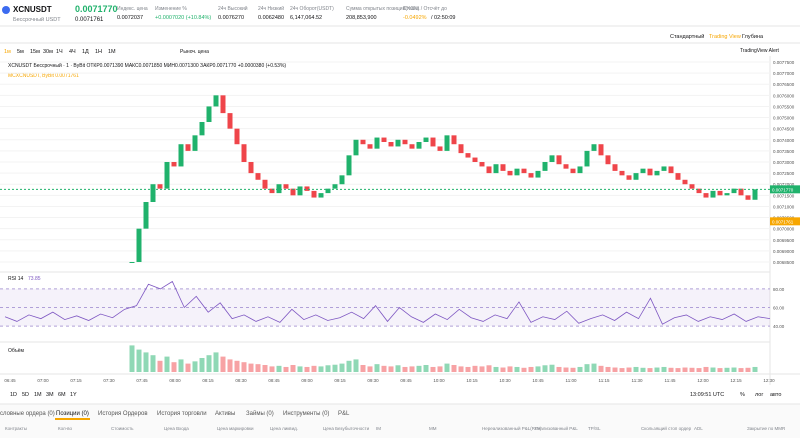 This screenshot has width=800, height=438. Describe the element at coordinates (98, 52) in the screenshot. I see `interval-button: 1Н` at that location.